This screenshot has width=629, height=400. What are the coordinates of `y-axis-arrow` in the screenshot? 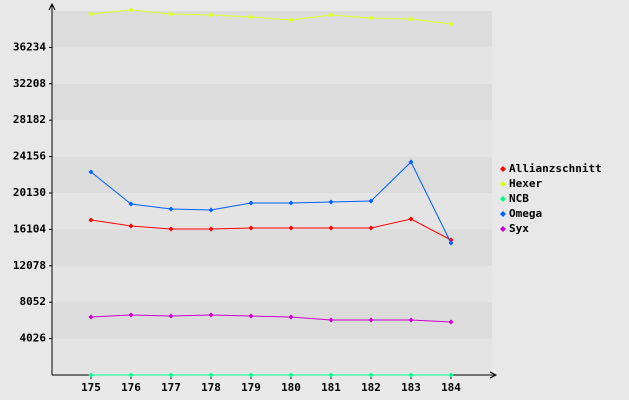 It's located at (52, 6).